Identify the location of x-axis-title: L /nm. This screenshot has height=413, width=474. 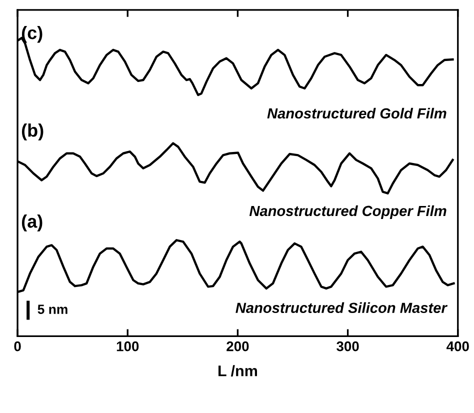
(237, 370).